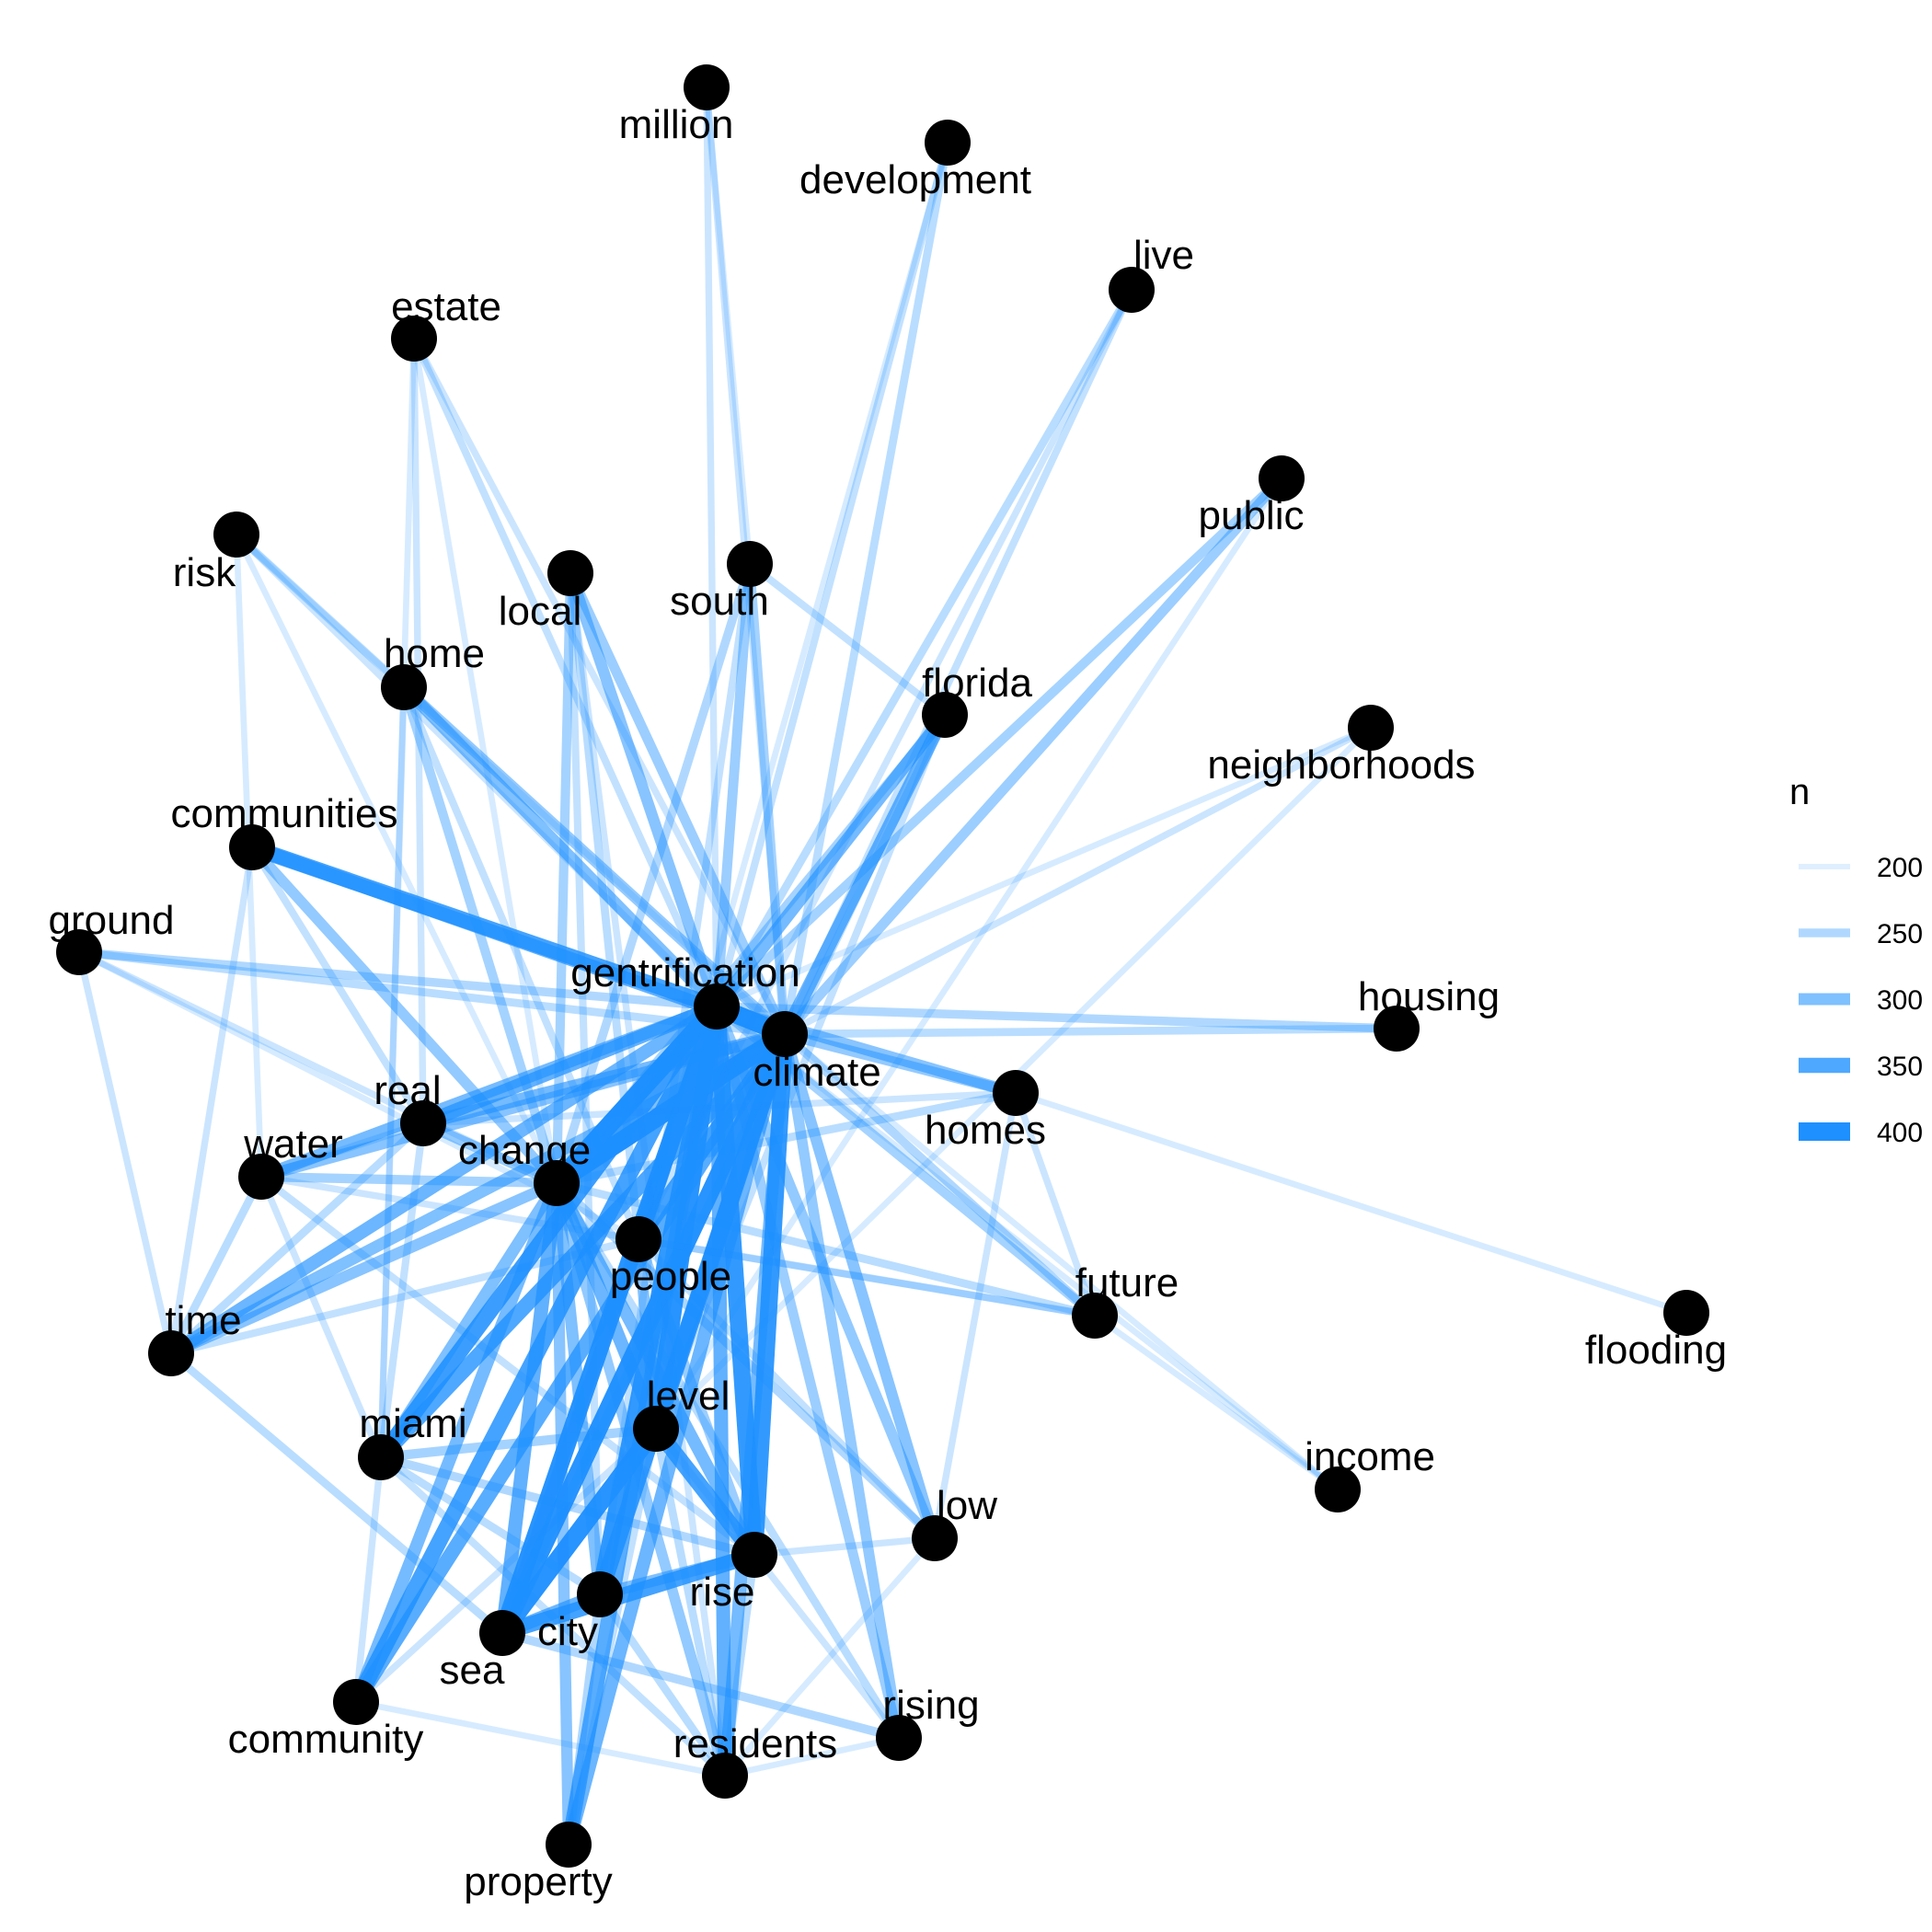 Image resolution: width=1932 pixels, height=1932 pixels. Describe the element at coordinates (807, 1372) in the screenshot. I see `edge-gentrification-rising` at that location.